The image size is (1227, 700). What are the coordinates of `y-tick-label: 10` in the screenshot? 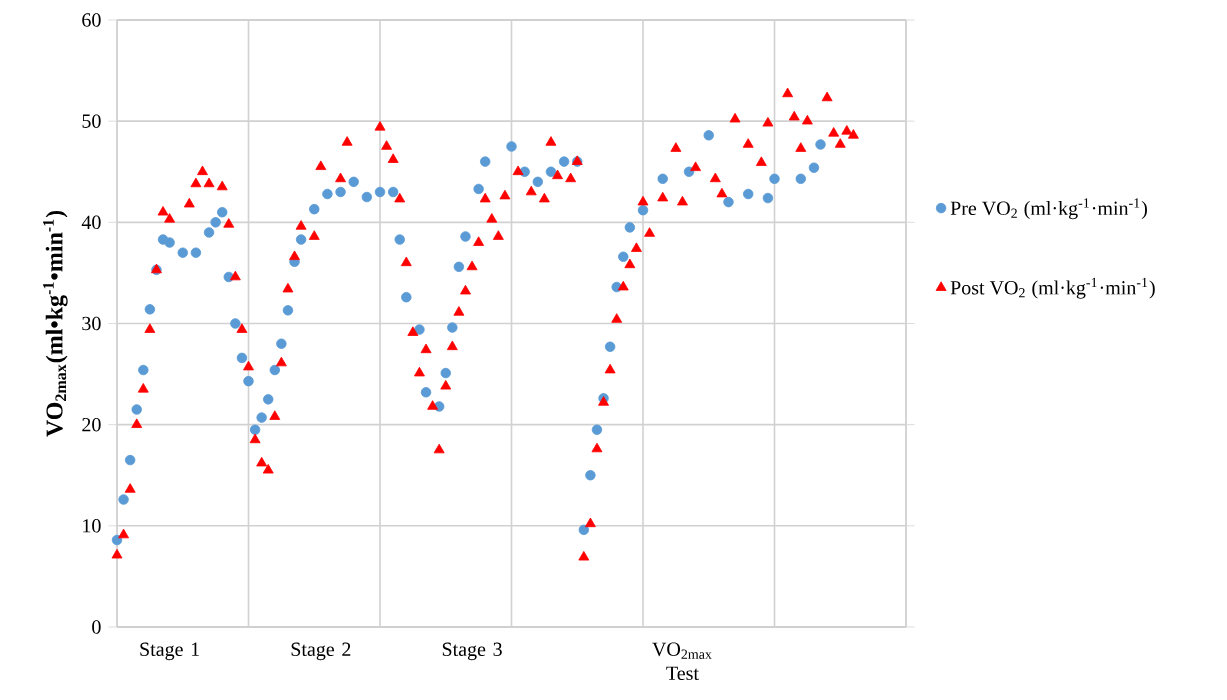 It's located at (92, 526).